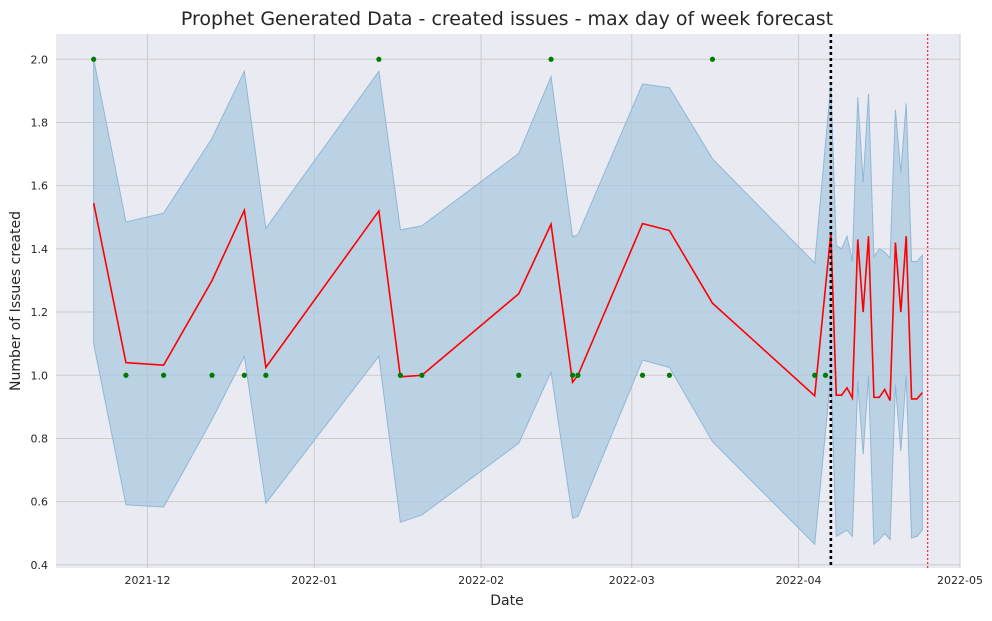 The image size is (992, 621). I want to click on x-tick-label: 2022-03, so click(632, 580).